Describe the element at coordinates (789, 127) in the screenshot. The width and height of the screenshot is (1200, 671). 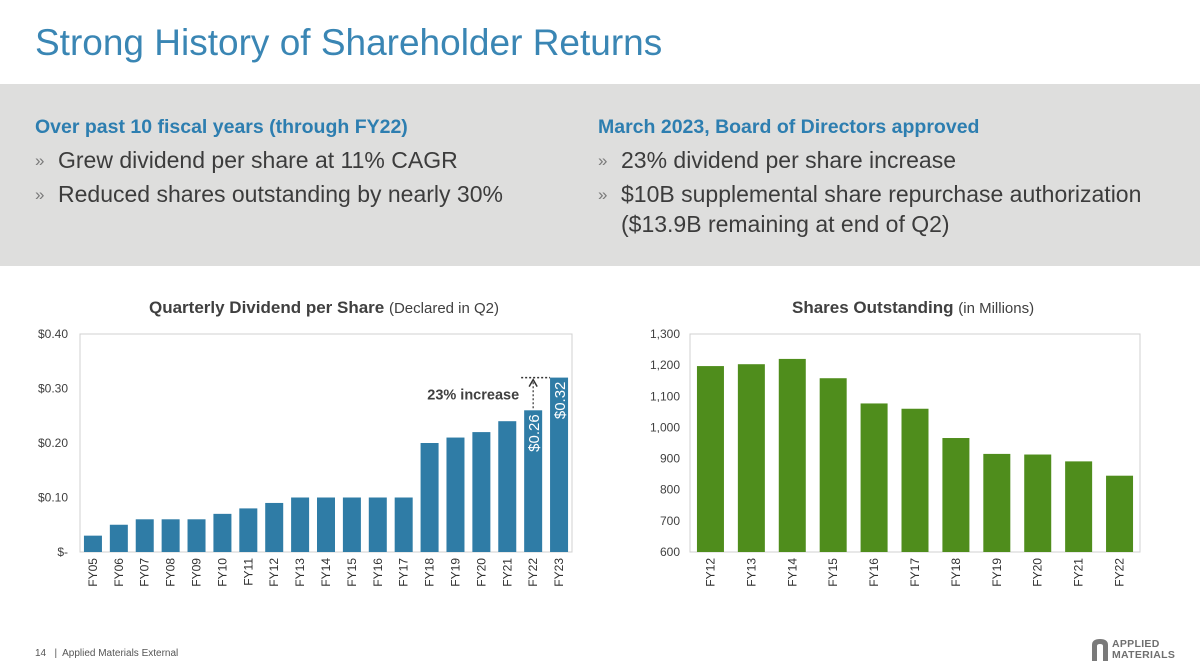
I see `right-heading: March 2023, Board of Directors approved` at that location.